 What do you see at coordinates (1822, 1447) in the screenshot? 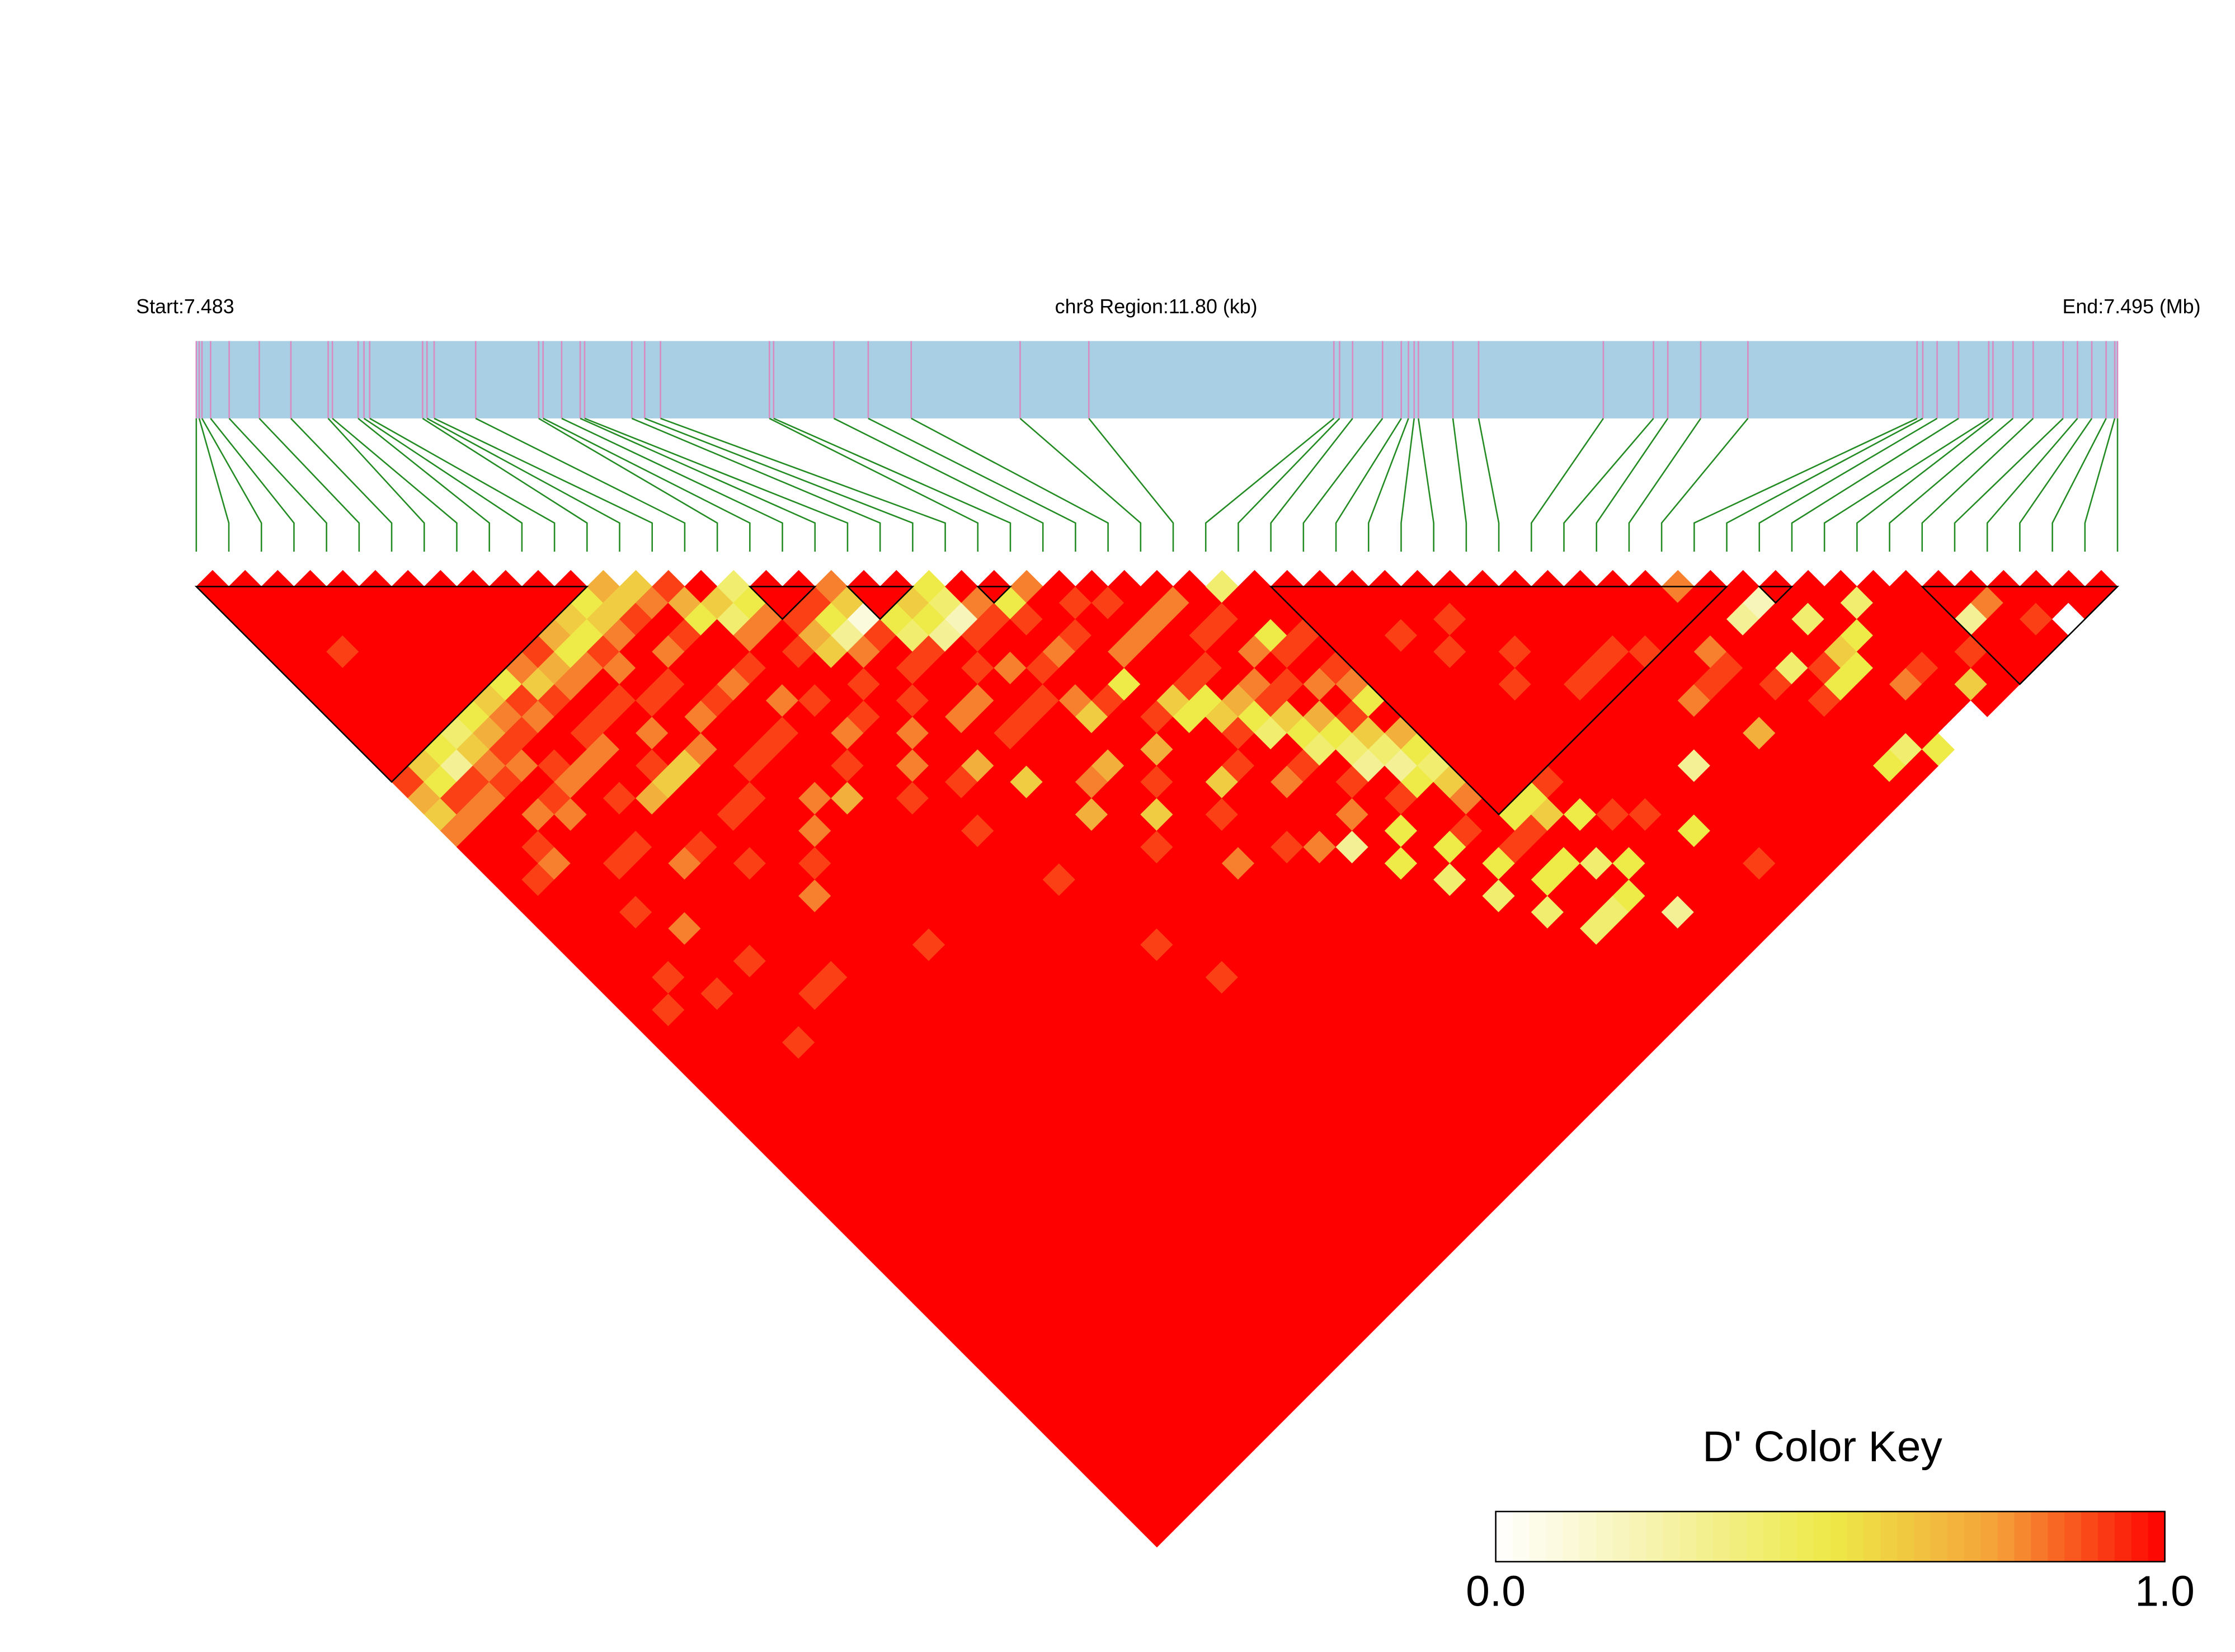
I see `key-title: D' Color Key` at bounding box center [1822, 1447].